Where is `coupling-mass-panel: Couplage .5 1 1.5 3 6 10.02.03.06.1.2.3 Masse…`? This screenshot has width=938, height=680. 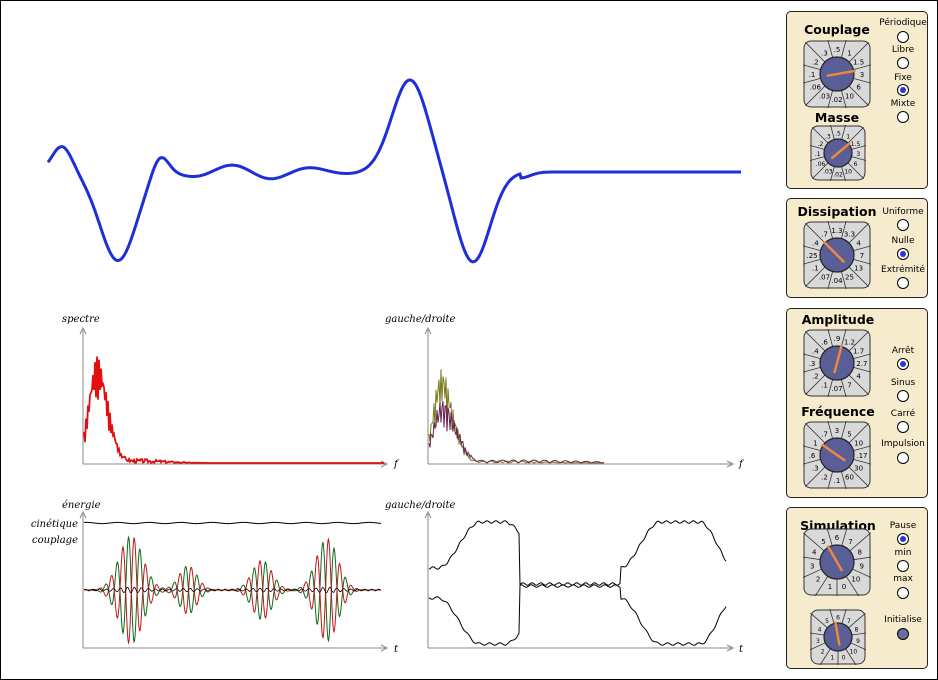
coupling-mass-panel: Couplage .5 1 1.5 3 6 10.02.03.06.1.2.3 Masse… is located at coordinates (857, 100).